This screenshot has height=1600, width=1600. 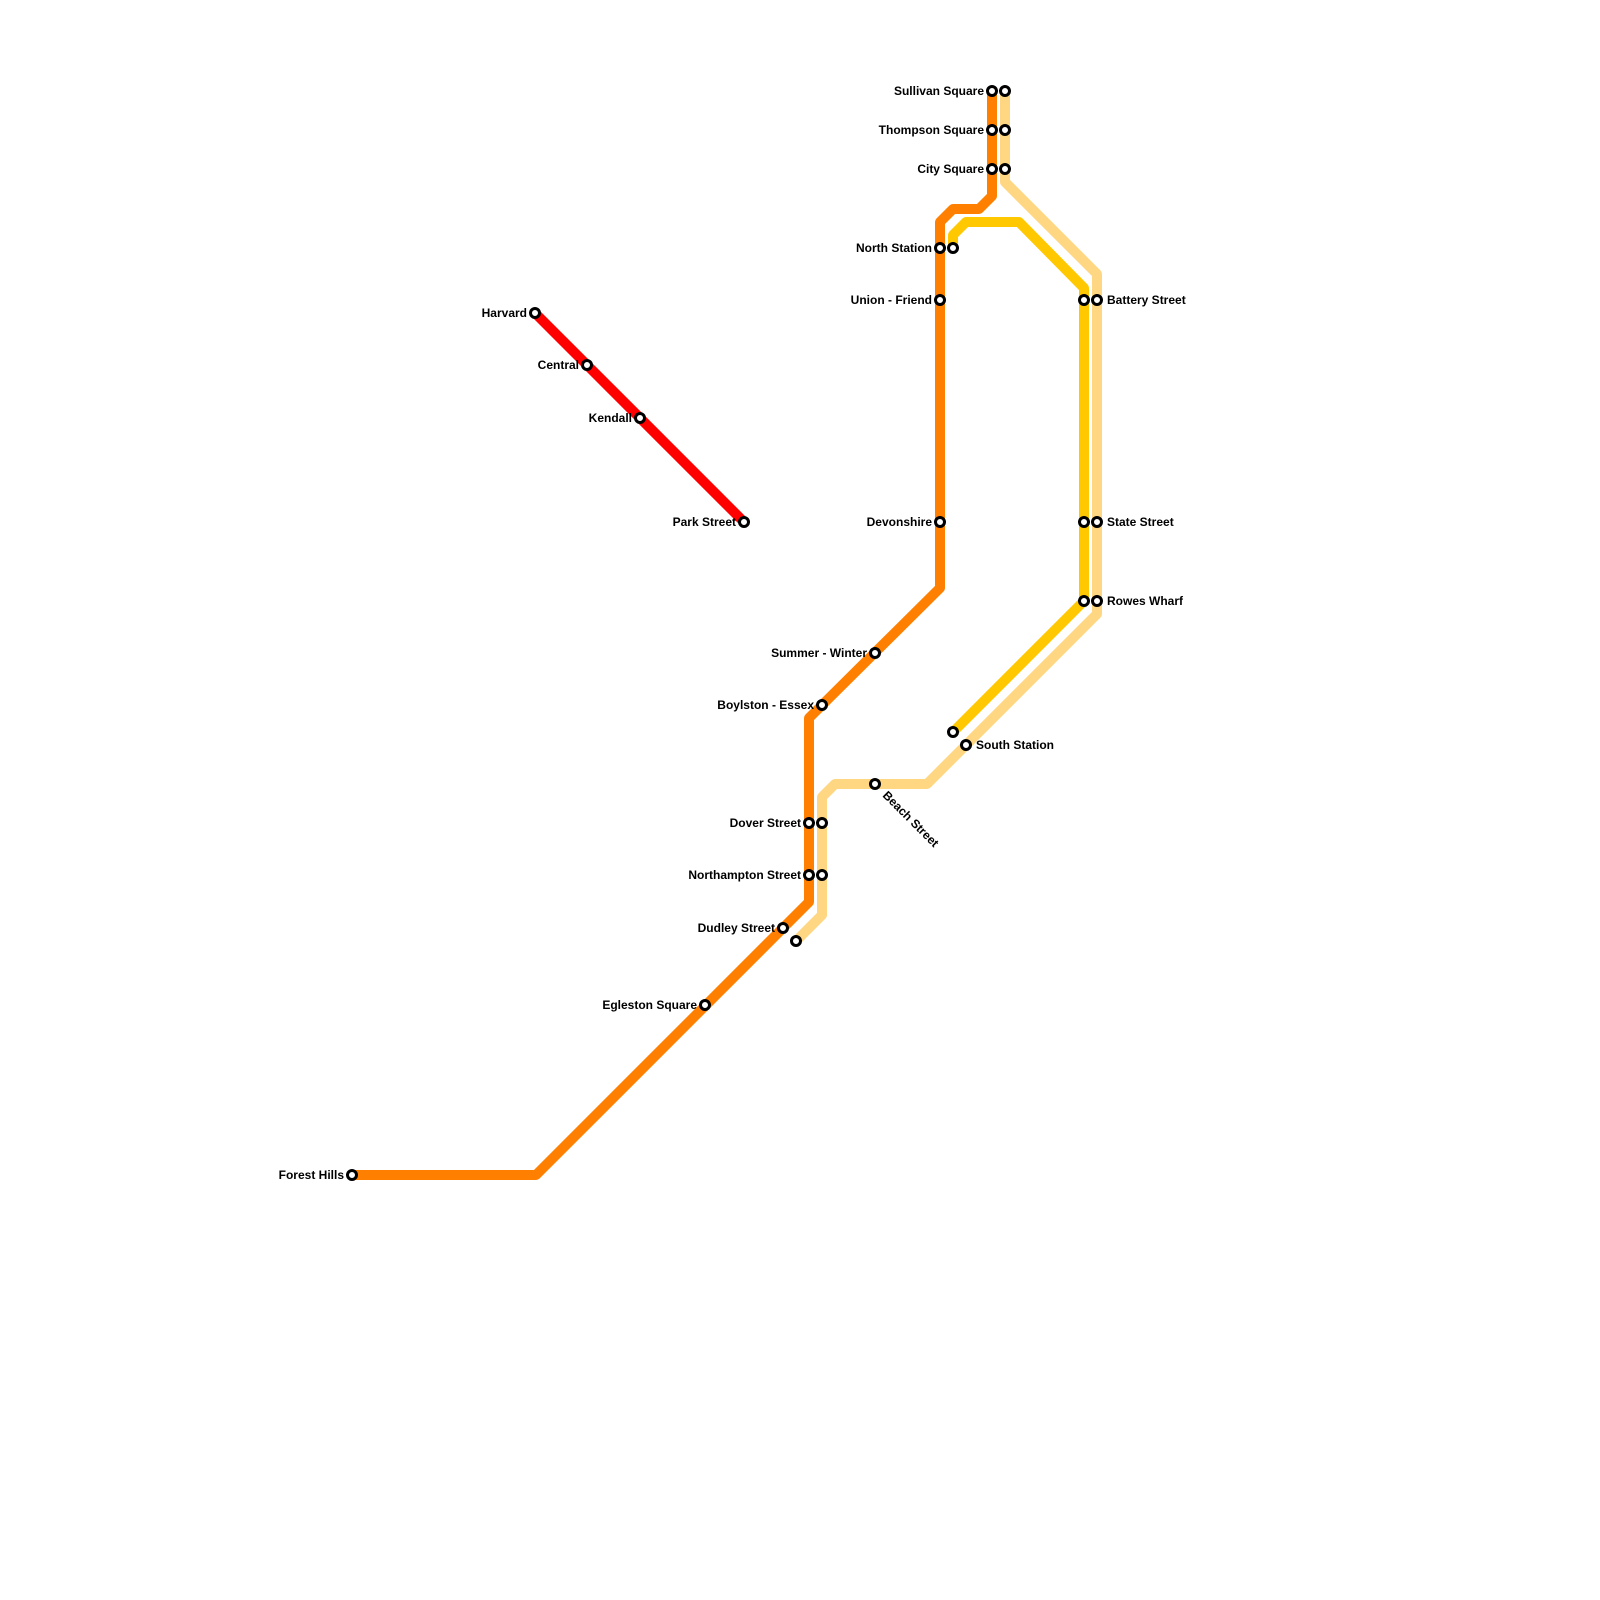 What do you see at coordinates (312, 1175) in the screenshot?
I see `station-label-forest-hills: Forest Hills` at bounding box center [312, 1175].